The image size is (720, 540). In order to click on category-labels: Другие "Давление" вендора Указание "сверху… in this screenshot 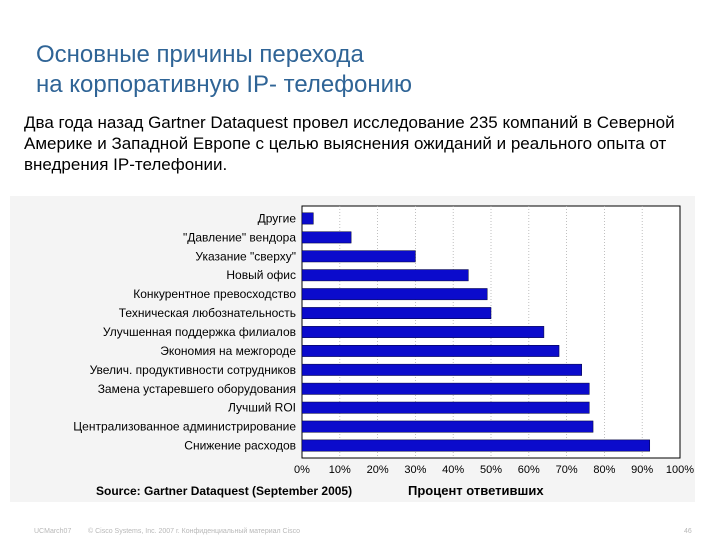, I will do `click(184, 331)`.